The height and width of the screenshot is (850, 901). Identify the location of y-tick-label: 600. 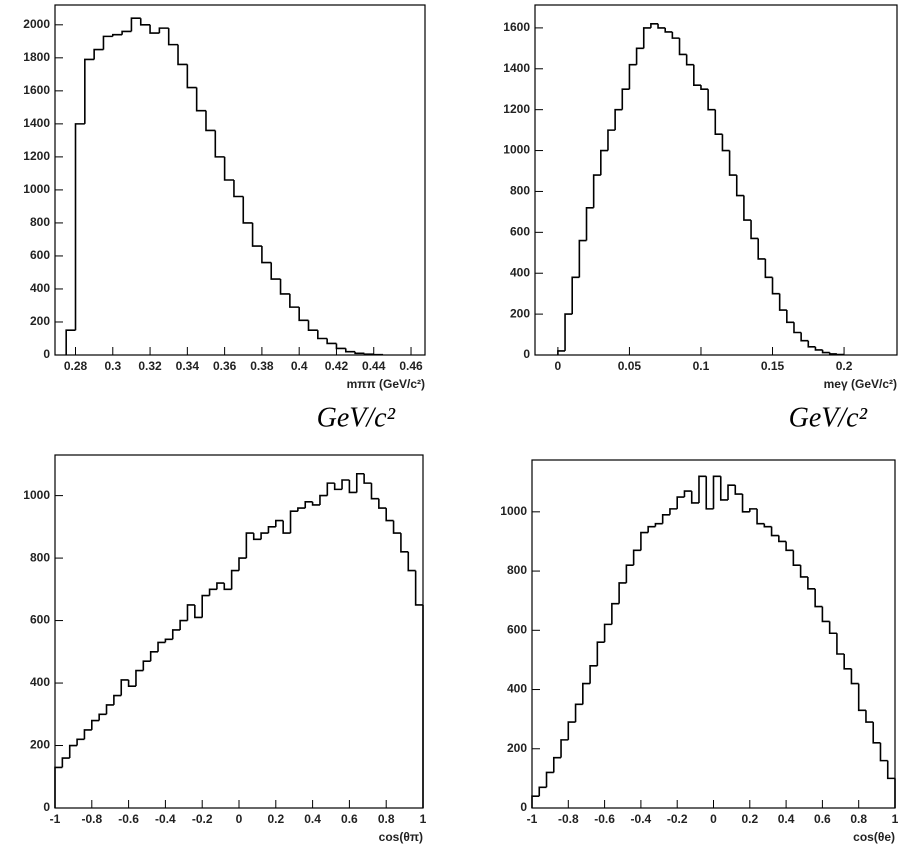
(40, 620).